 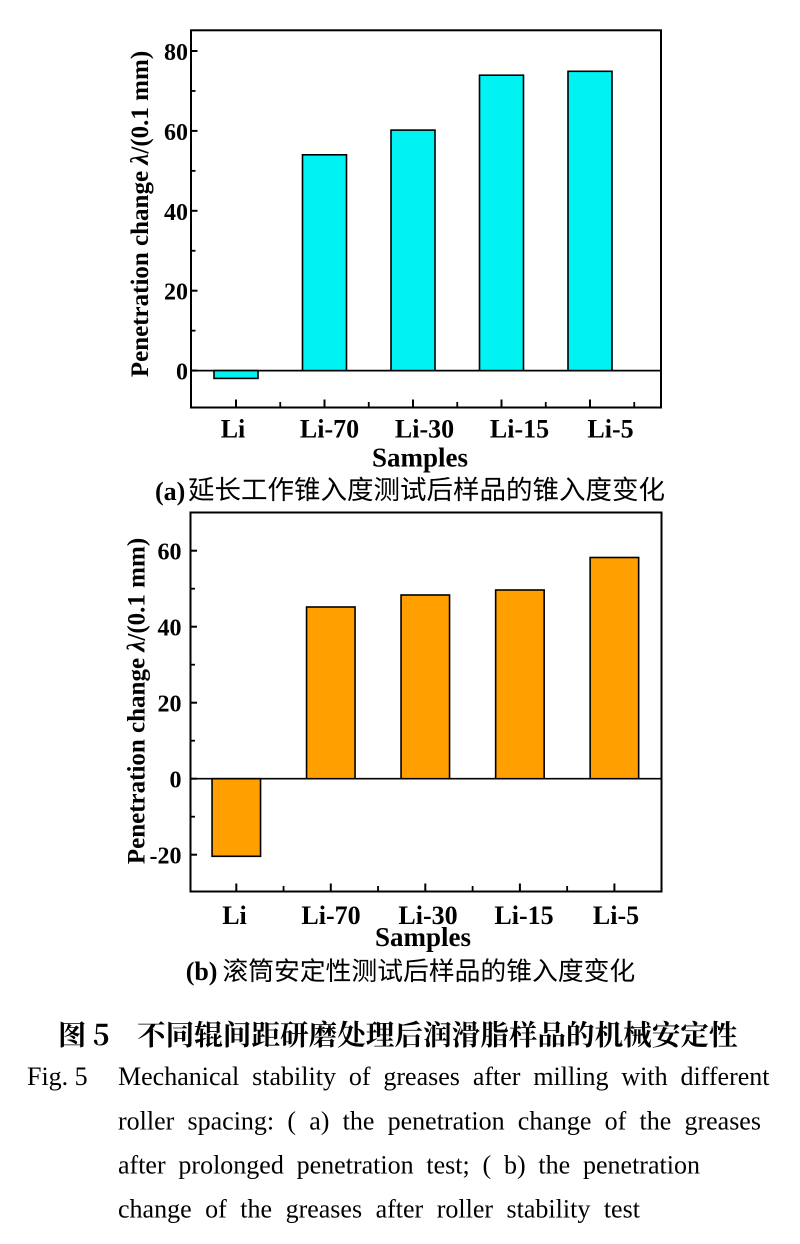 I want to click on svg-text: -20, so click(x=166, y=857).